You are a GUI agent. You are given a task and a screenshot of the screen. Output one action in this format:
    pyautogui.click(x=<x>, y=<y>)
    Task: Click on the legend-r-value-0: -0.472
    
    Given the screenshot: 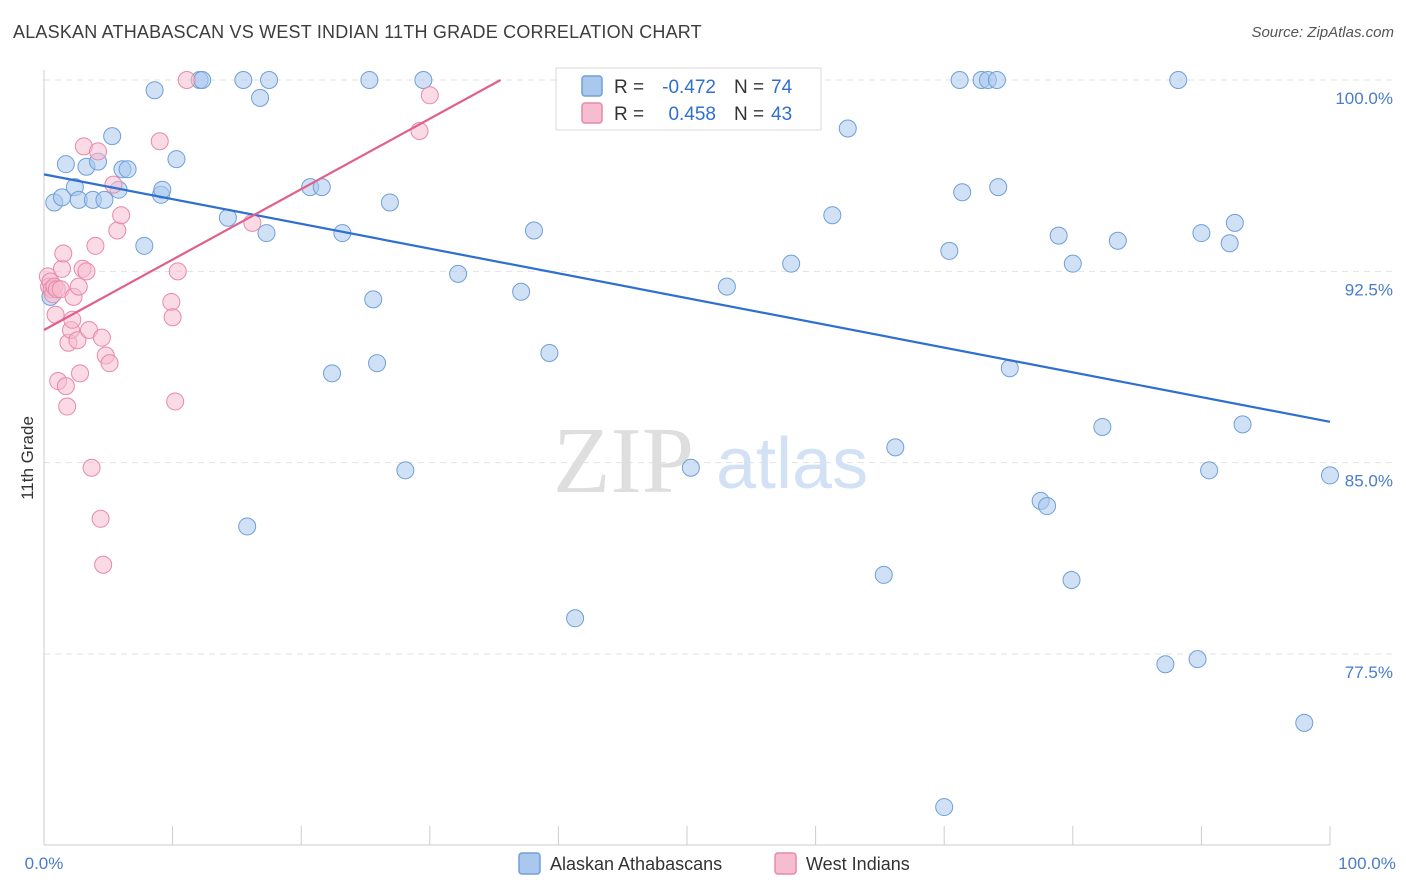 What is the action you would take?
    pyautogui.click(x=689, y=87)
    